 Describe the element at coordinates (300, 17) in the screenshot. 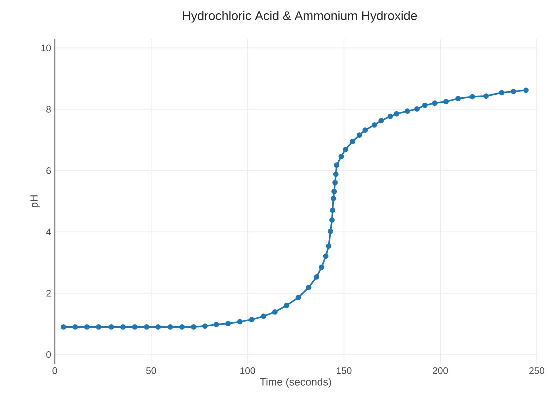

I see `chart-title: Hydrochloric Acid & Ammonium Hydroxide` at that location.